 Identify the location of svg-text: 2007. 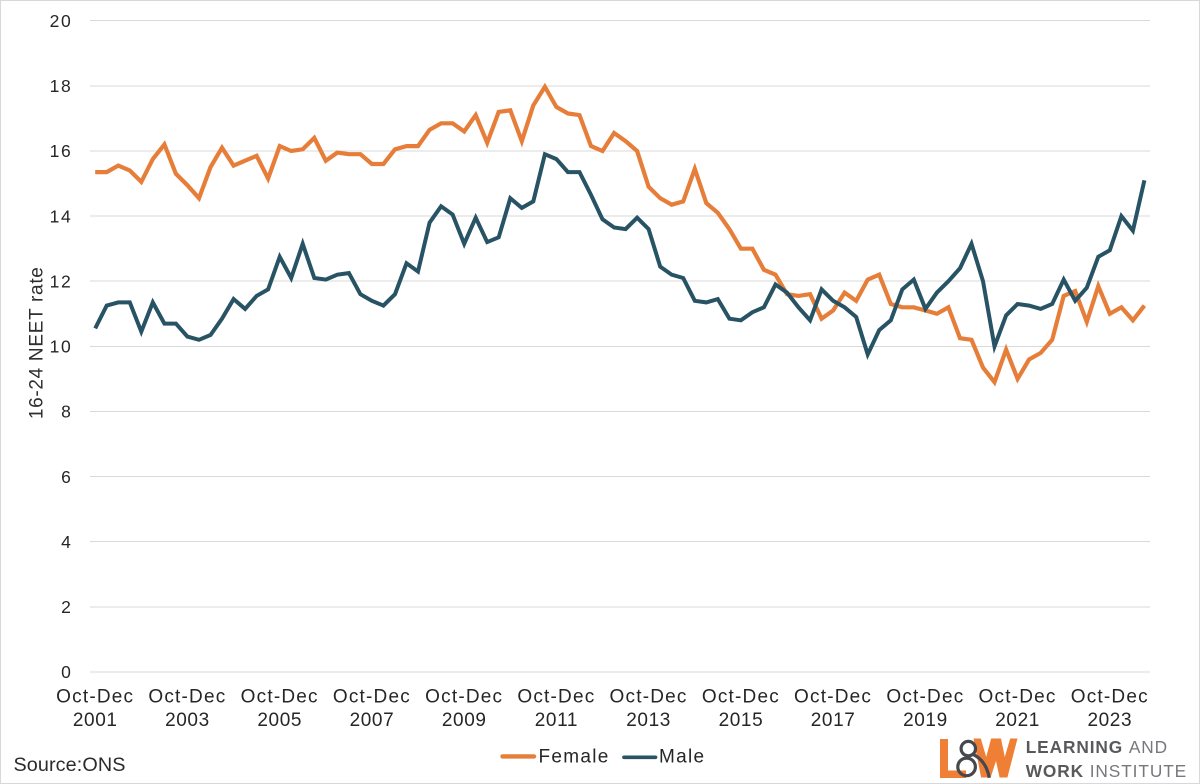
(372, 720).